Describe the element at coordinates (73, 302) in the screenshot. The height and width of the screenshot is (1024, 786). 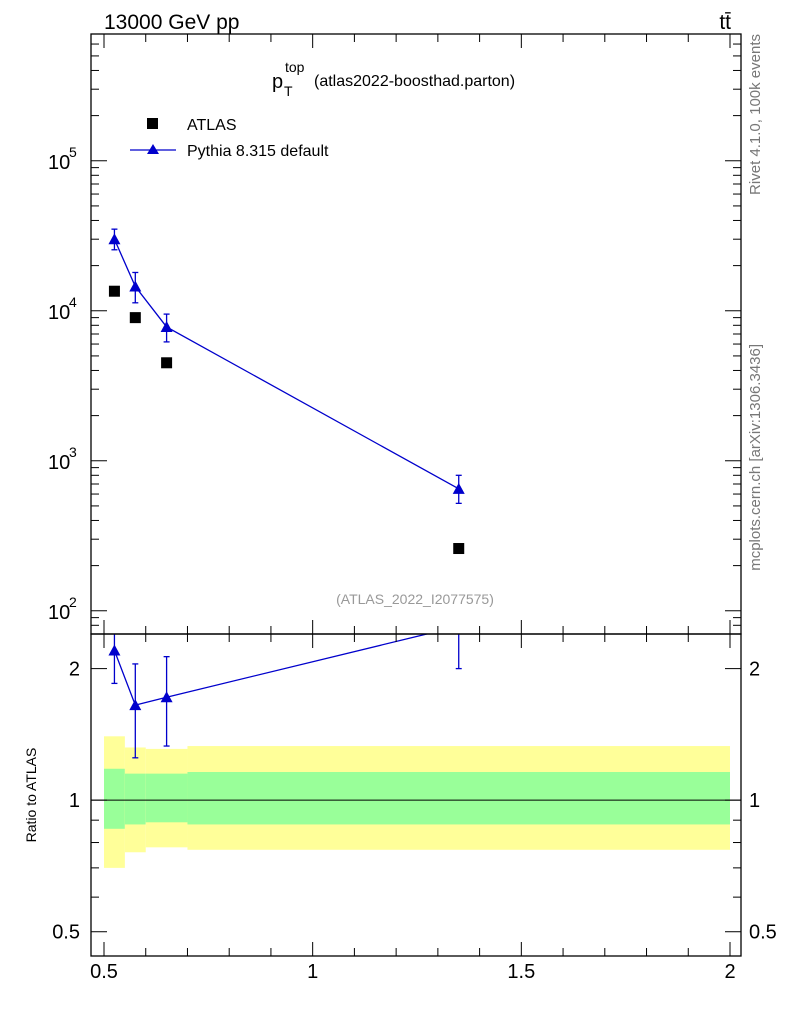
I see `main-y-tick-label-exponent: 4` at that location.